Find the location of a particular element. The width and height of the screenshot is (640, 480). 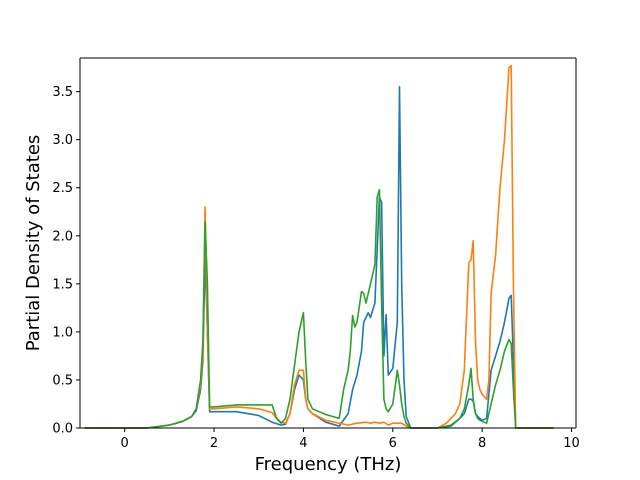

y-tick-label: 2.5 is located at coordinates (62, 188).